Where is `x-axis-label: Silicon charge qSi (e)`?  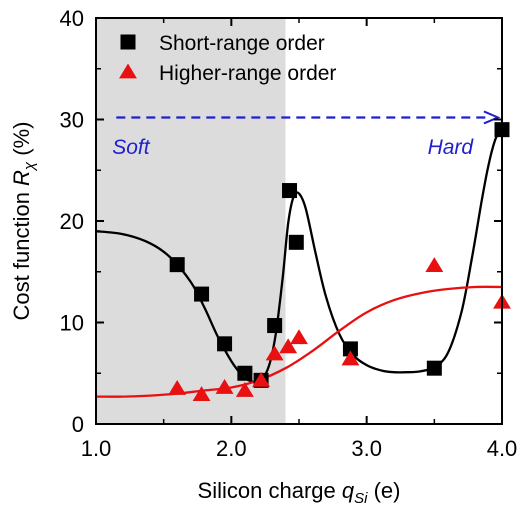
x-axis-label: Silicon charge qSi (e) is located at coordinates (299, 492).